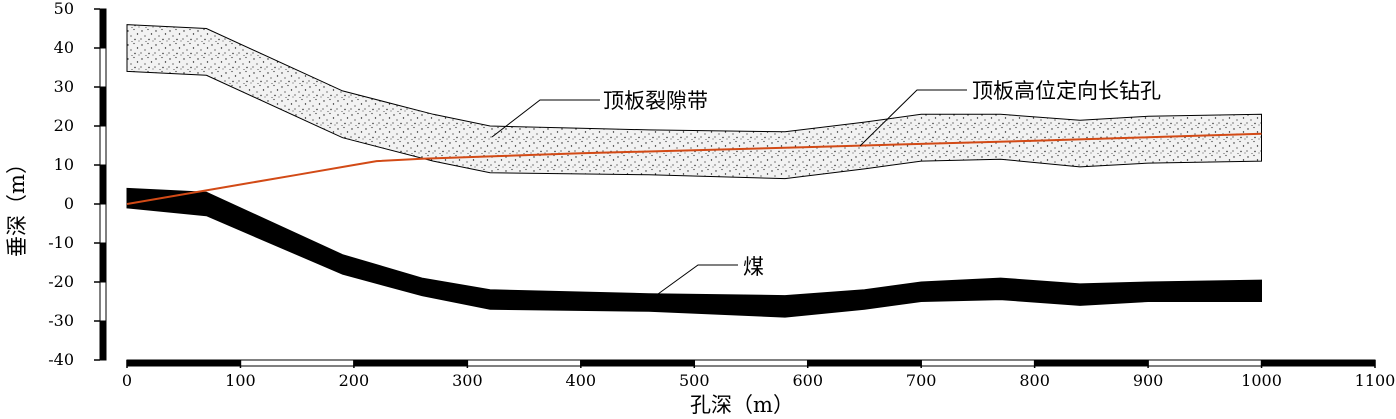 The image size is (1396, 419). I want to click on x-tick-label: 0, so click(127, 380).